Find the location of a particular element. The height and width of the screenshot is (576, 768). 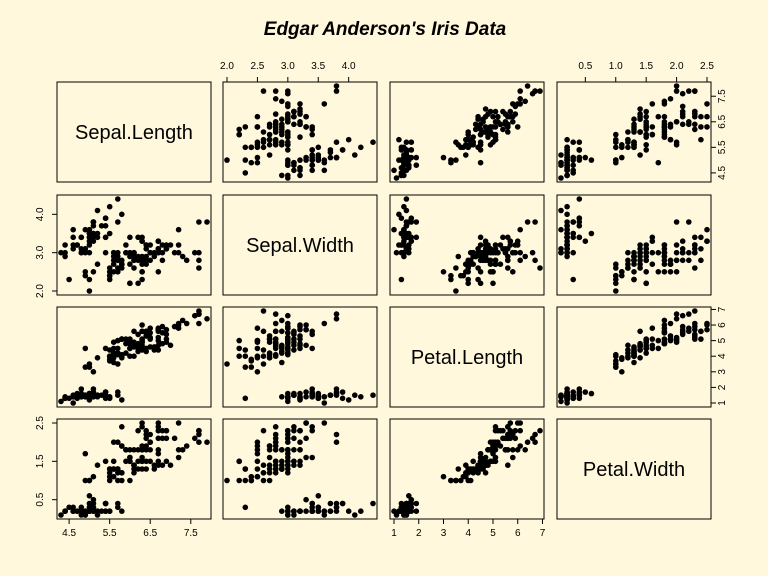

x-tick-label: 7.5 is located at coordinates (191, 533).